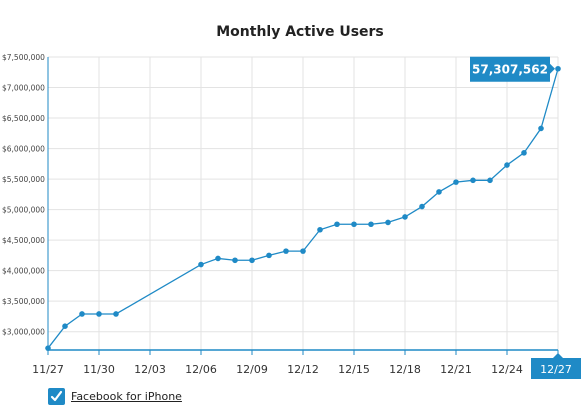 This screenshot has height=410, width=587. Describe the element at coordinates (23, 179) in the screenshot. I see `y-tick-label: $5,500,000` at that location.